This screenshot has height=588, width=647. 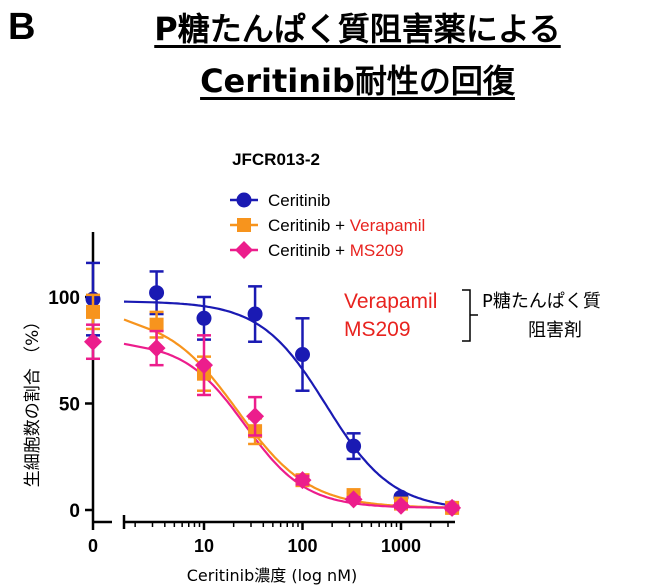 I want to click on chart-title: JFCR013-2, so click(x=276, y=159).